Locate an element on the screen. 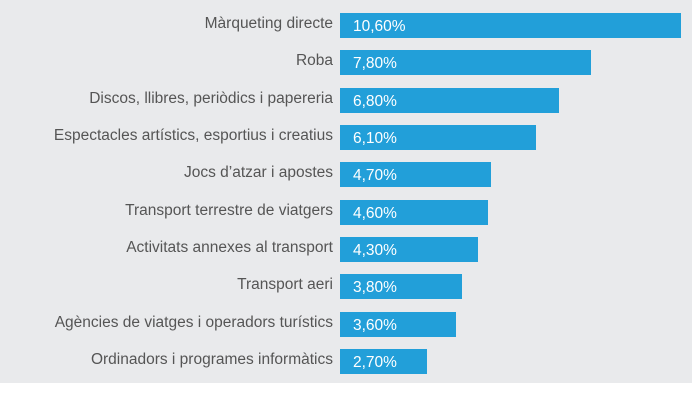 The height and width of the screenshot is (407, 692). value-label: 10,60% is located at coordinates (379, 26).